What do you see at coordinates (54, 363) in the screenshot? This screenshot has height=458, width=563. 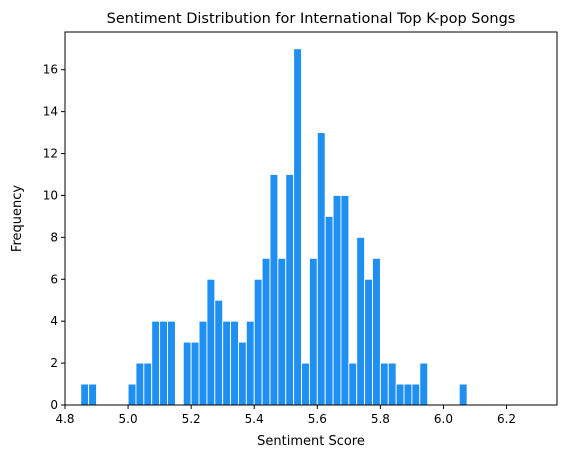 I see `y-tick-label: 2` at bounding box center [54, 363].